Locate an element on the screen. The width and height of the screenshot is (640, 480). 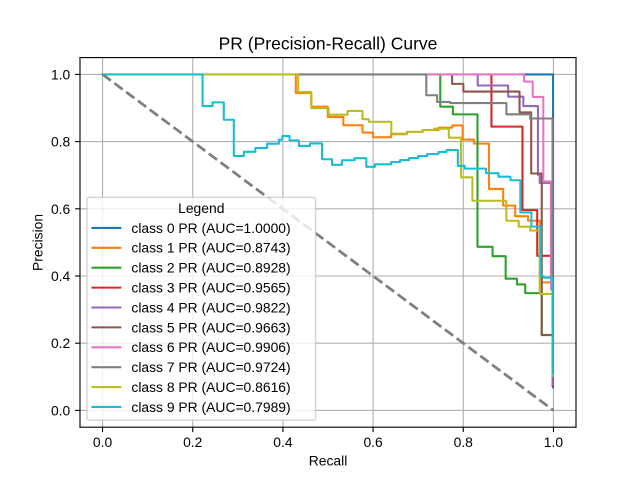
svg-text: Recall is located at coordinates (328, 460).